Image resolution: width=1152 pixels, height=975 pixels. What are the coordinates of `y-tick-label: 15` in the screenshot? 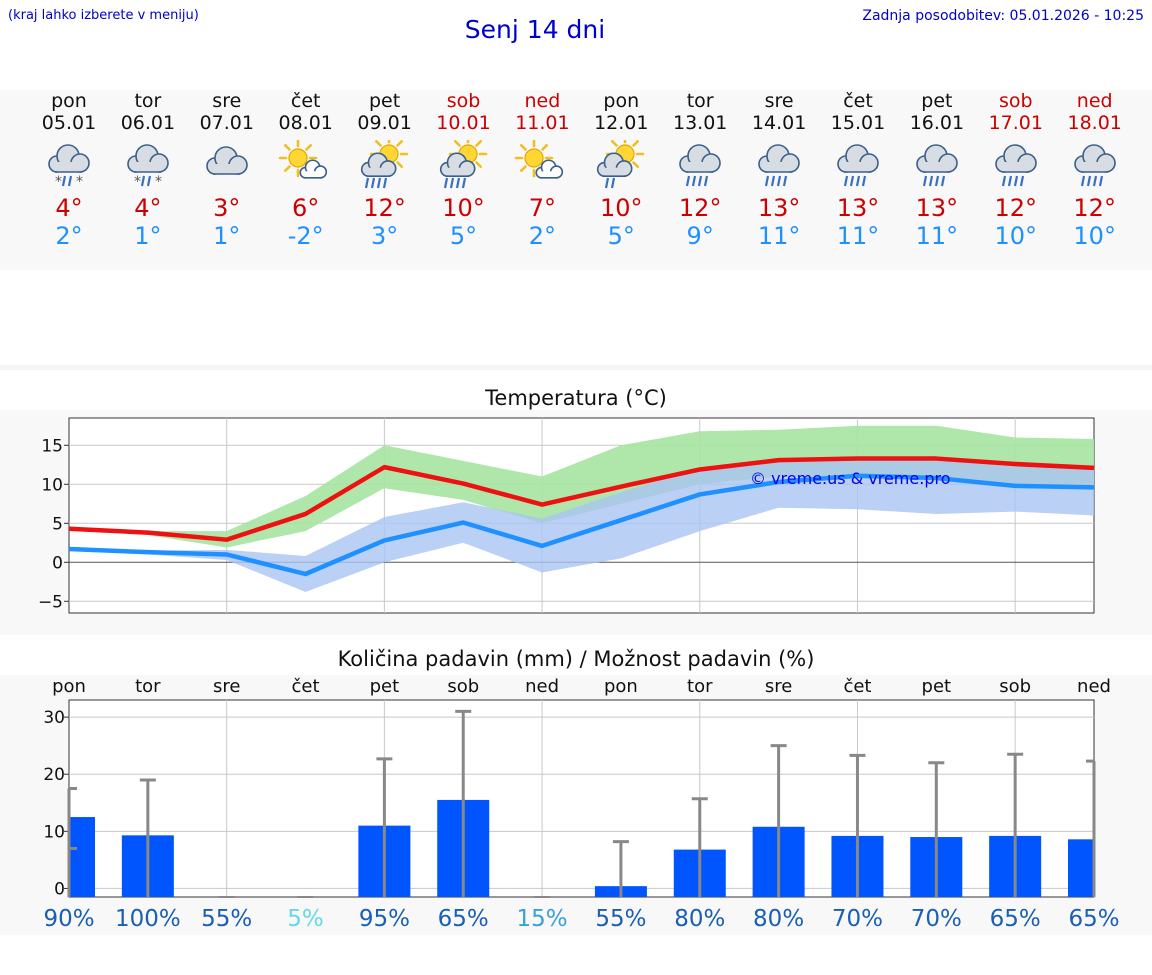 It's located at (52, 446).